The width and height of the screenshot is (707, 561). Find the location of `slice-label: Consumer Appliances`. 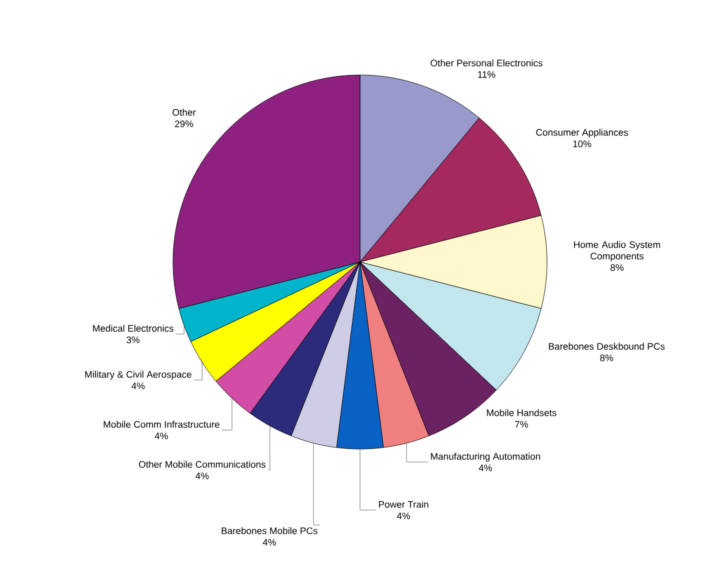

slice-label: Consumer Appliances is located at coordinates (582, 133).